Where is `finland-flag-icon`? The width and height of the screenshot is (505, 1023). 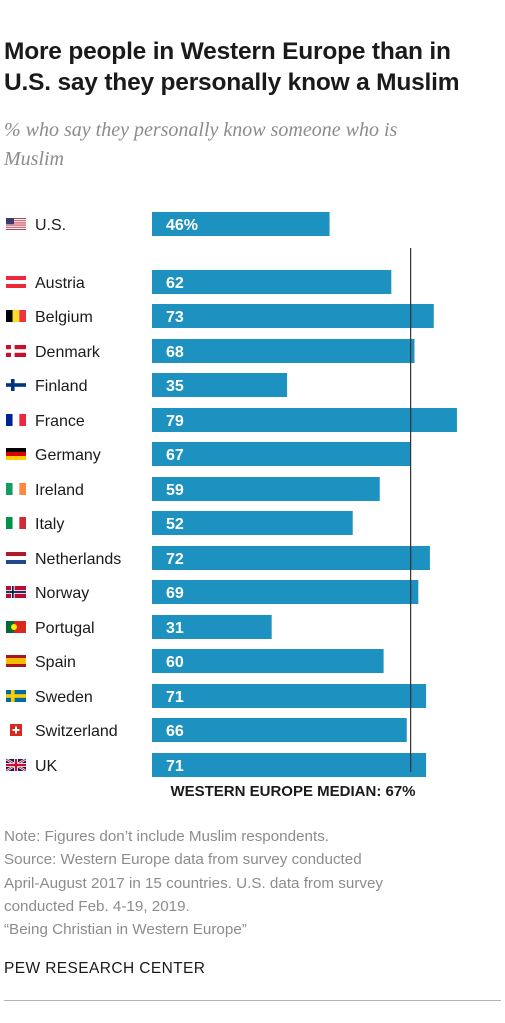 finland-flag-icon is located at coordinates (16, 385).